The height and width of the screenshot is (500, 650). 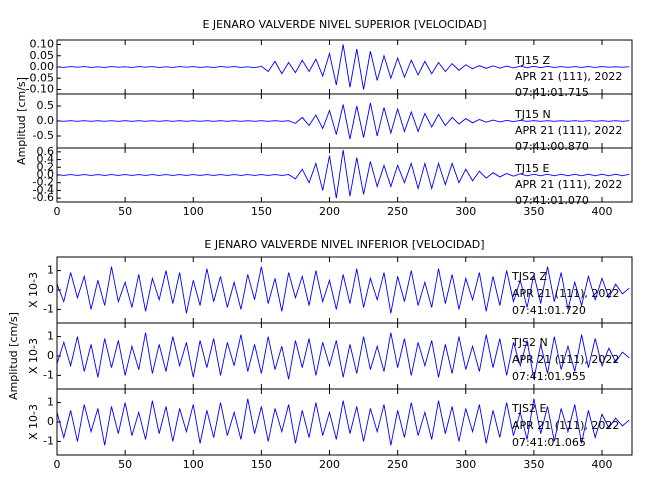 What do you see at coordinates (552, 92) in the screenshot?
I see `station-annotation: 07:41:01.715` at bounding box center [552, 92].